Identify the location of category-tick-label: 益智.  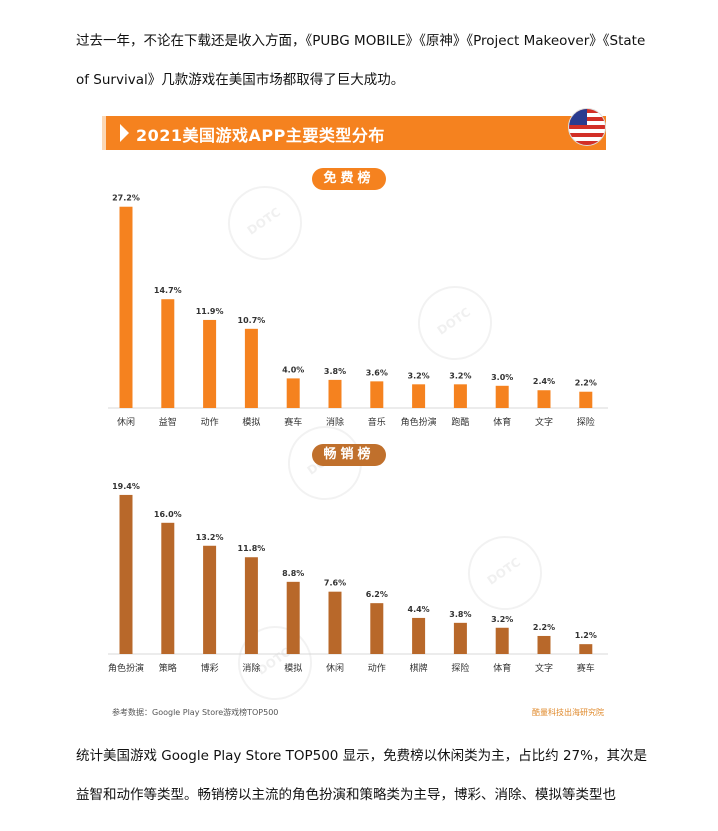
(168, 422).